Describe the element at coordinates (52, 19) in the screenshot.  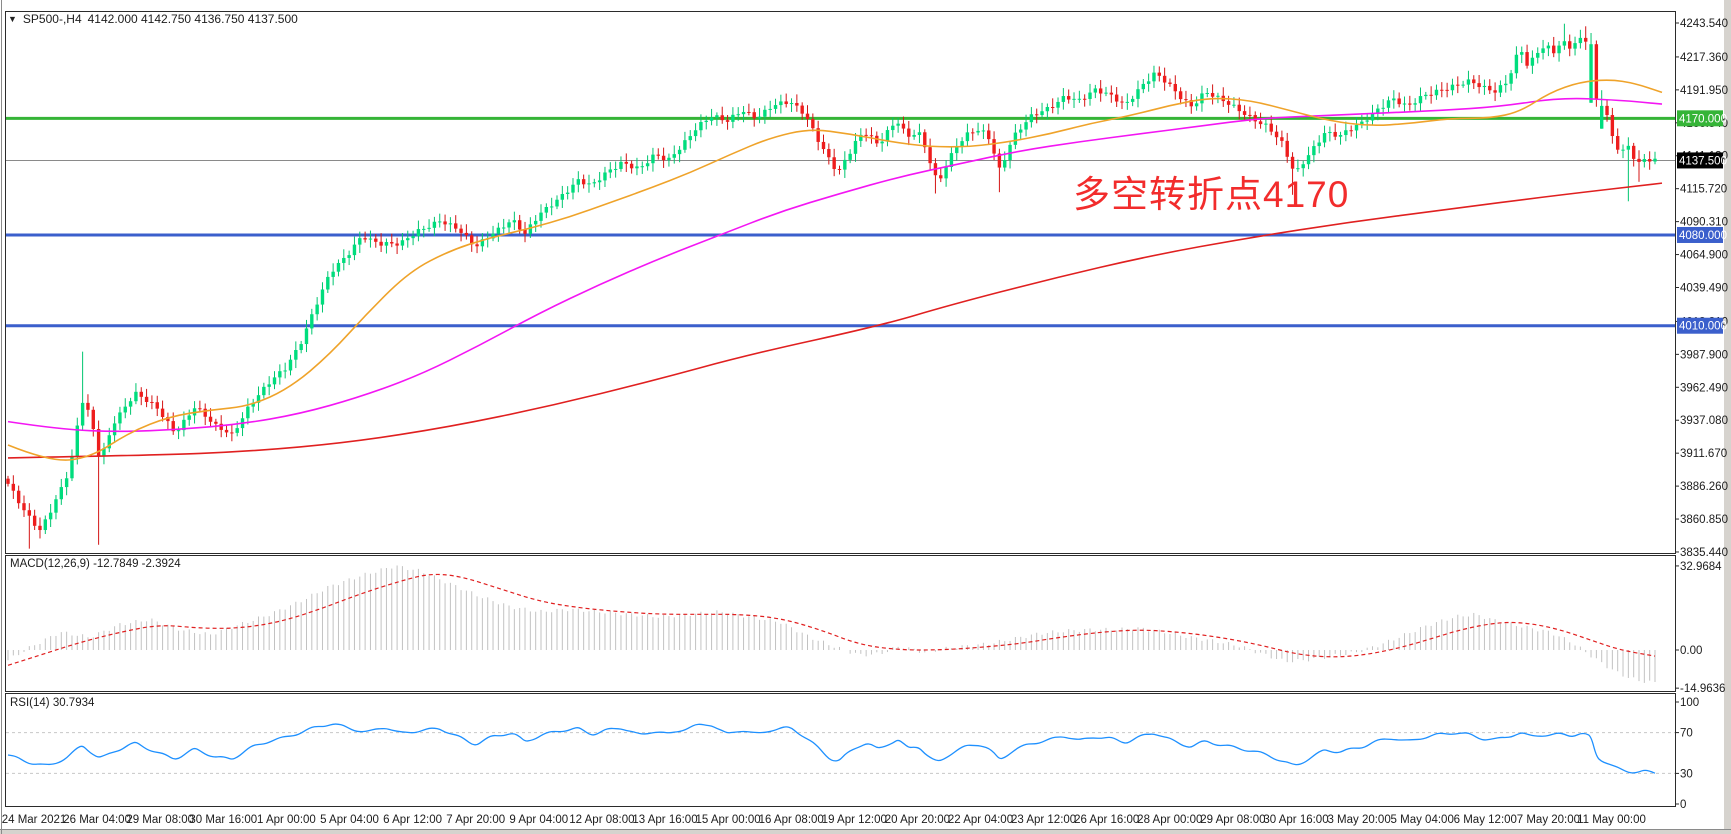
I see `symbol-timeframe-label: SP500-,H4` at that location.